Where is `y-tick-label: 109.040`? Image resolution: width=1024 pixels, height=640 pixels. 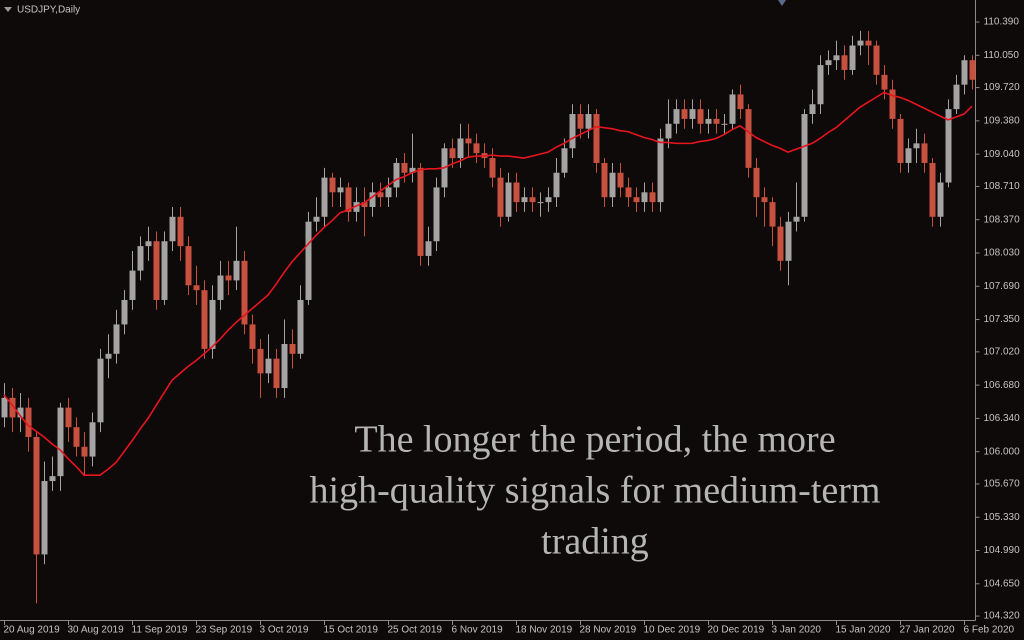
y-tick-label: 109.040 is located at coordinates (1002, 154).